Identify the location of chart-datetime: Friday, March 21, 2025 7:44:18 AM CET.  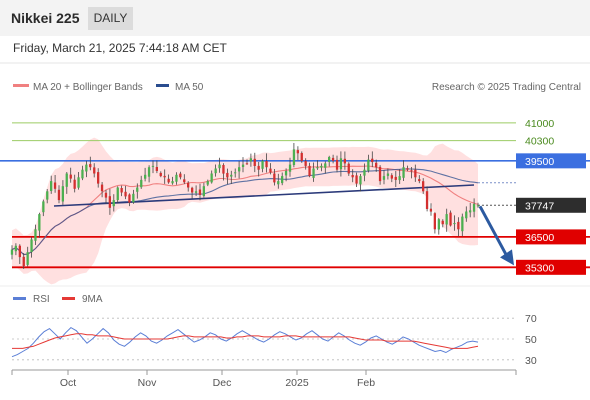
(120, 48).